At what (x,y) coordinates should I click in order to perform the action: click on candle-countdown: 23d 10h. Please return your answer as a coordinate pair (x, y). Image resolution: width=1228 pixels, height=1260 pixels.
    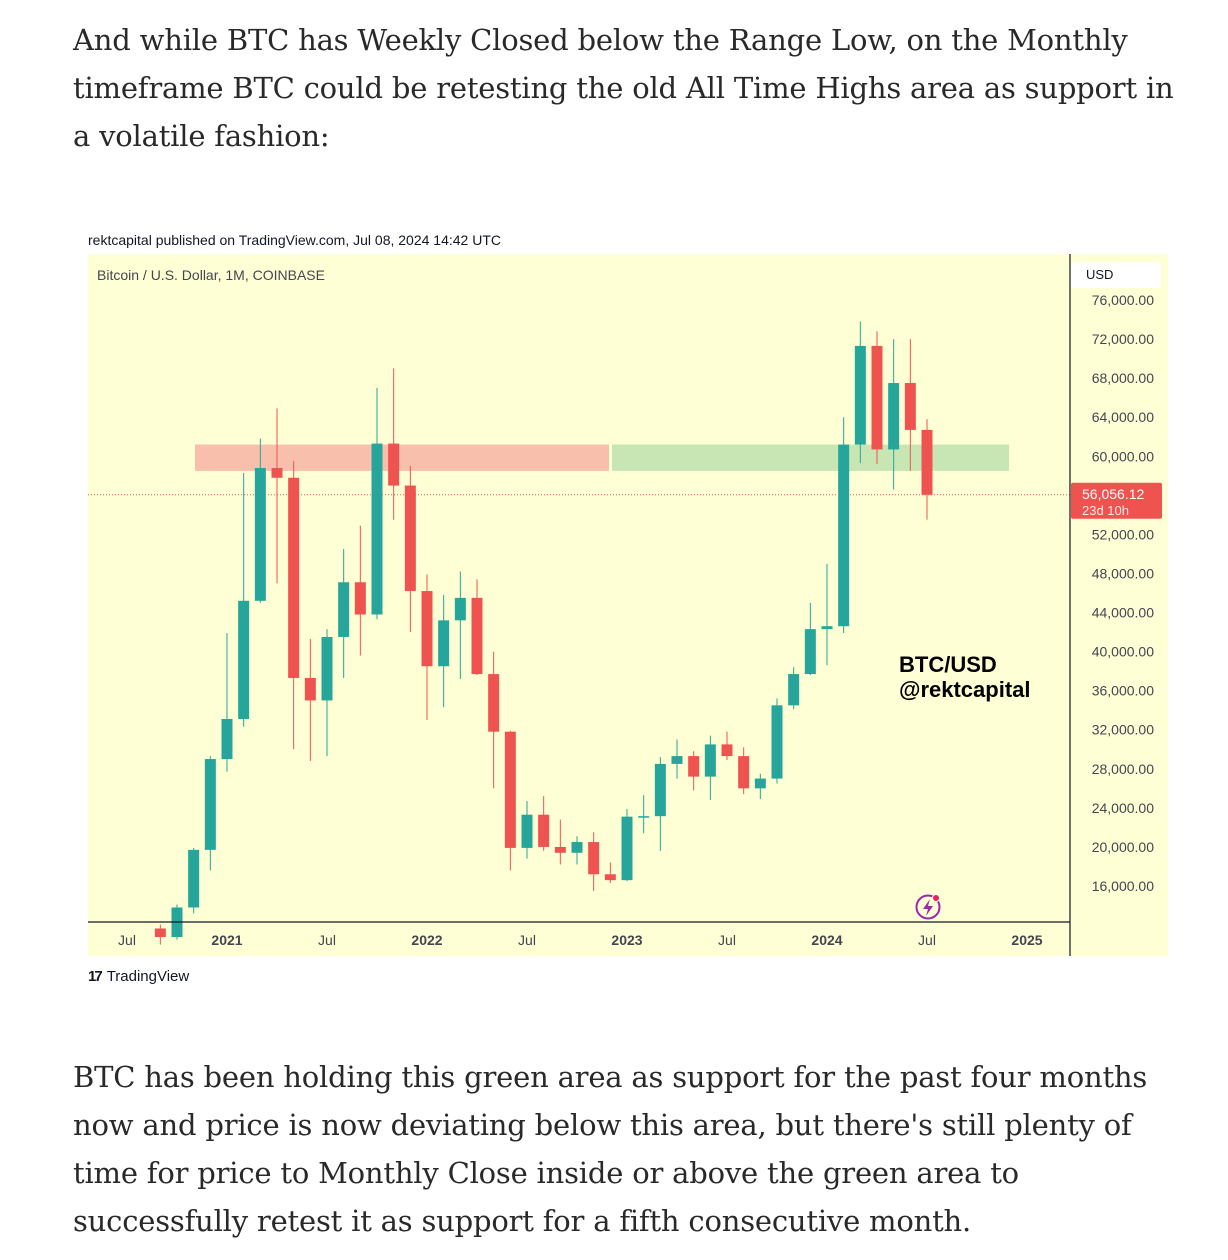
    Looking at the image, I should click on (1105, 510).